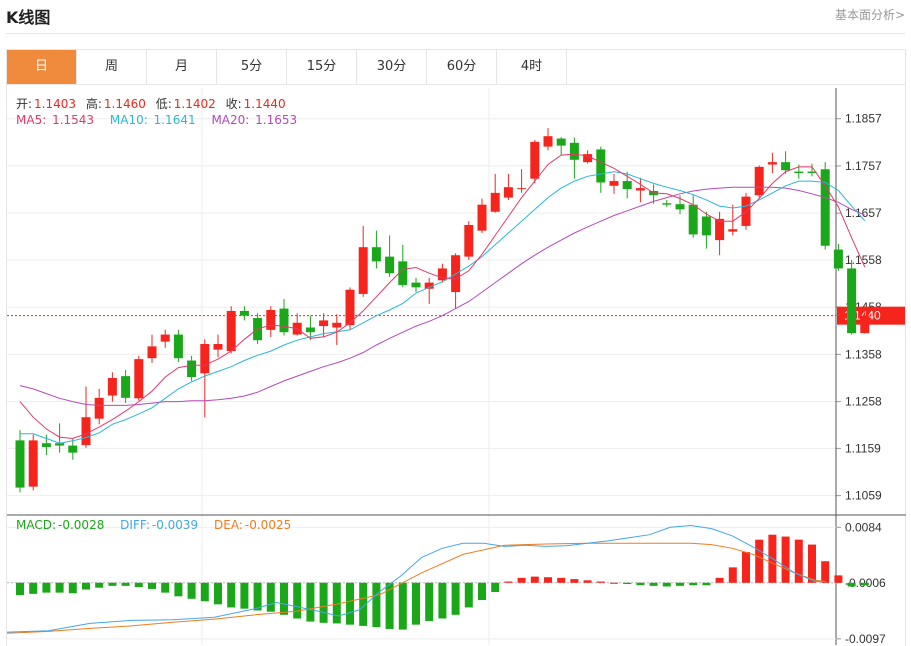 The height and width of the screenshot is (646, 911). I want to click on ohlc-info: 开: 1.1403 高: 1.1460 低: 1.1402 收: 1.1440, so click(152, 103).